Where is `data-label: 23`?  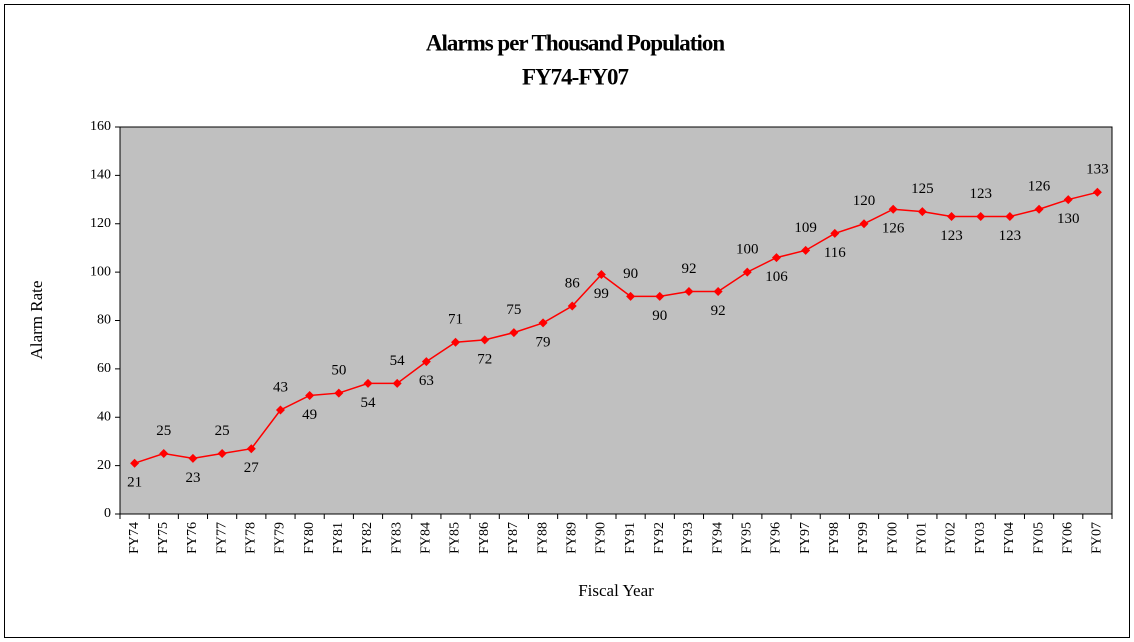
data-label: 23 is located at coordinates (192, 478).